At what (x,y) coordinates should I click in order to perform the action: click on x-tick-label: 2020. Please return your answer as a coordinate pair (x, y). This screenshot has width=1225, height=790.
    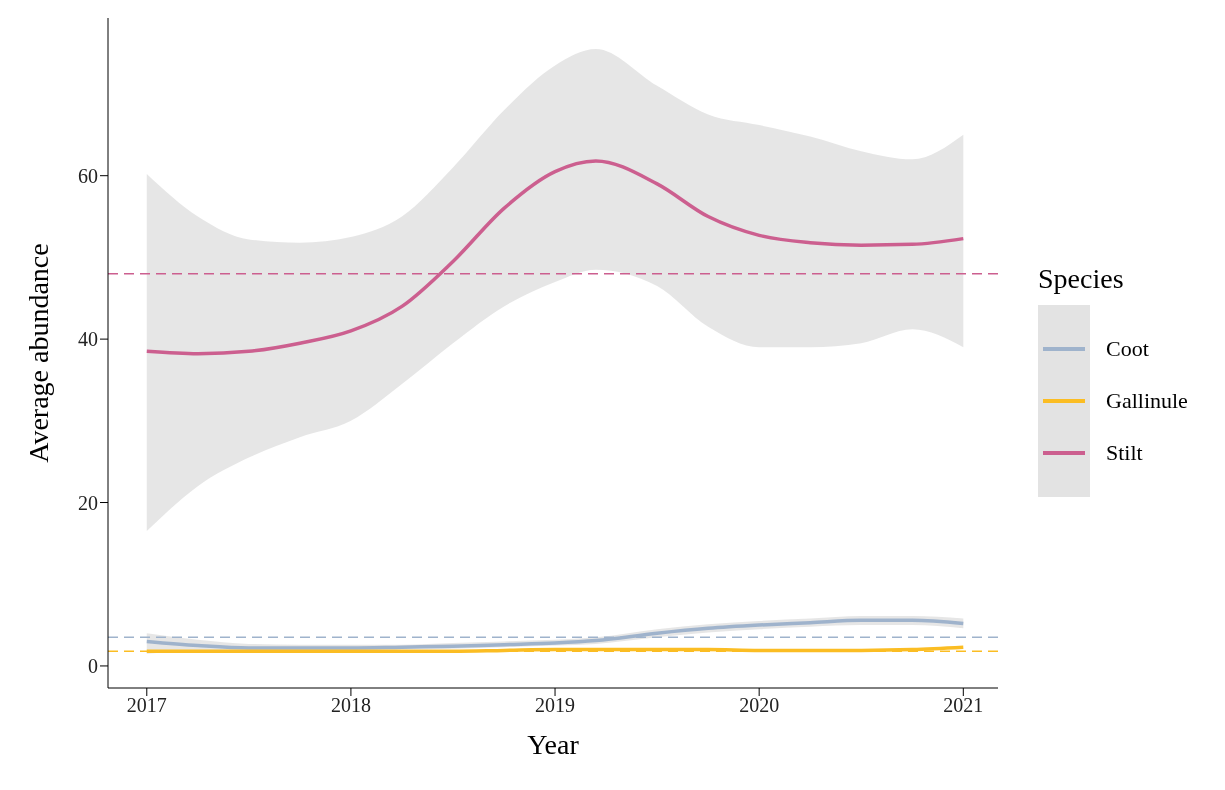
    Looking at the image, I should click on (759, 705).